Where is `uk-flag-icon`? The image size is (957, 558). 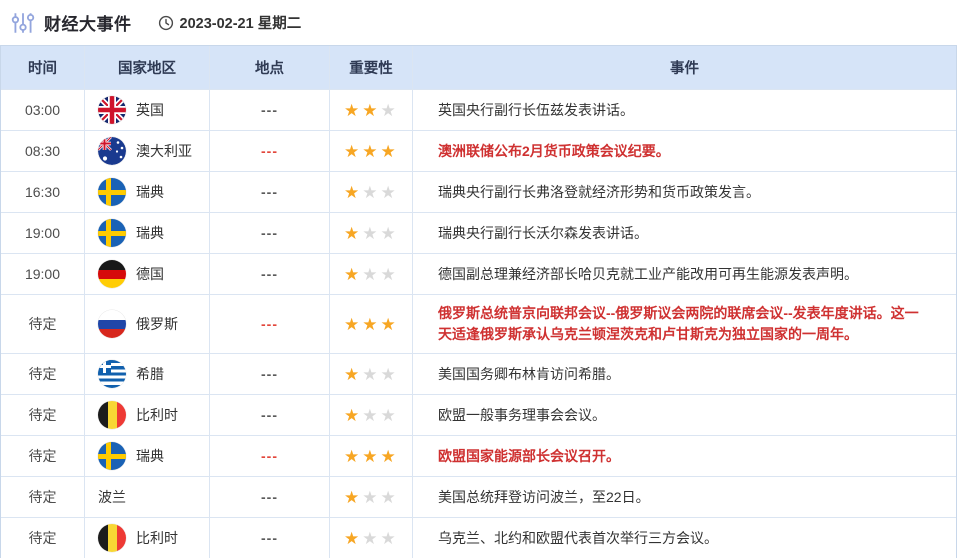 uk-flag-icon is located at coordinates (112, 110).